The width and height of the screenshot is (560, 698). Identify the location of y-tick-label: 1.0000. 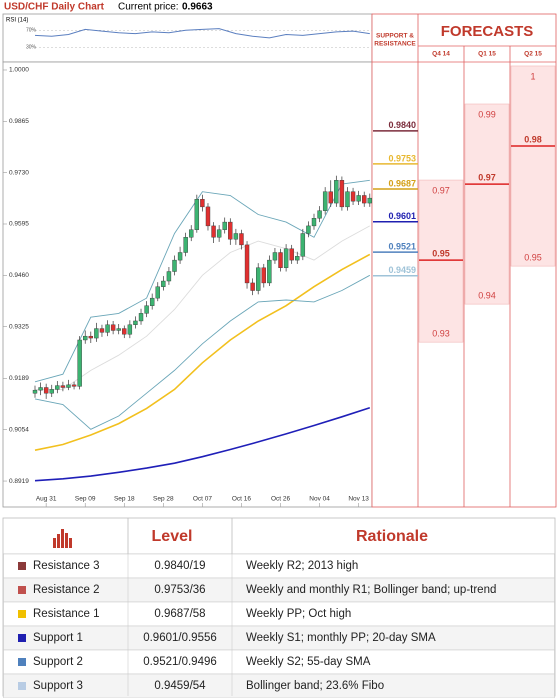
(19, 70).